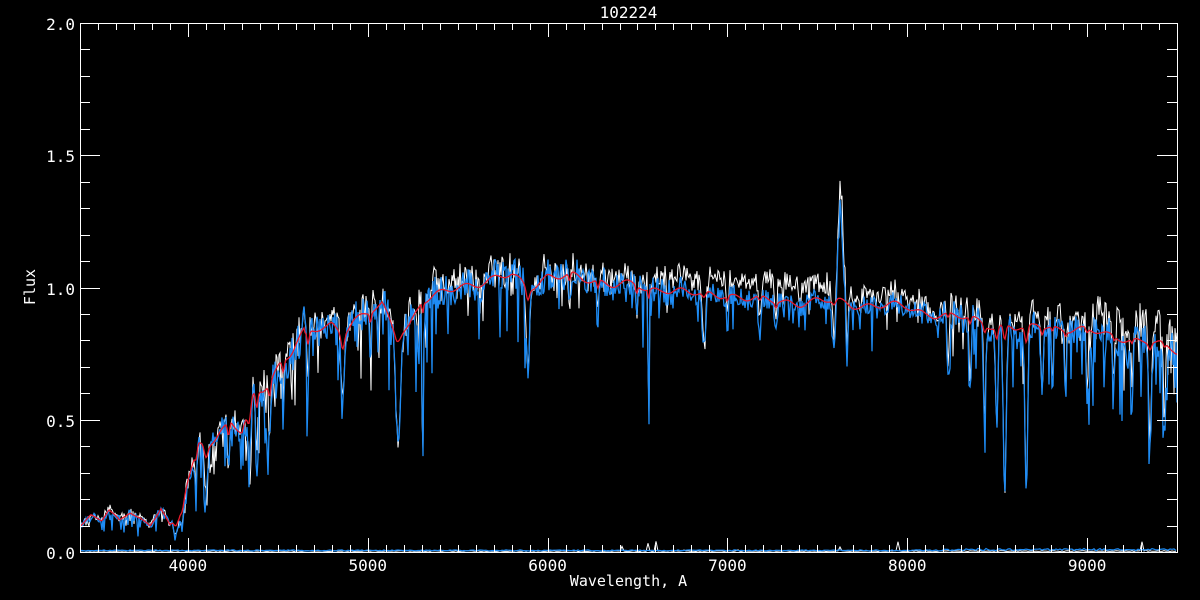 This screenshot has width=1200, height=600. Describe the element at coordinates (60, 553) in the screenshot. I see `y-tick-label: 0.0` at that location.